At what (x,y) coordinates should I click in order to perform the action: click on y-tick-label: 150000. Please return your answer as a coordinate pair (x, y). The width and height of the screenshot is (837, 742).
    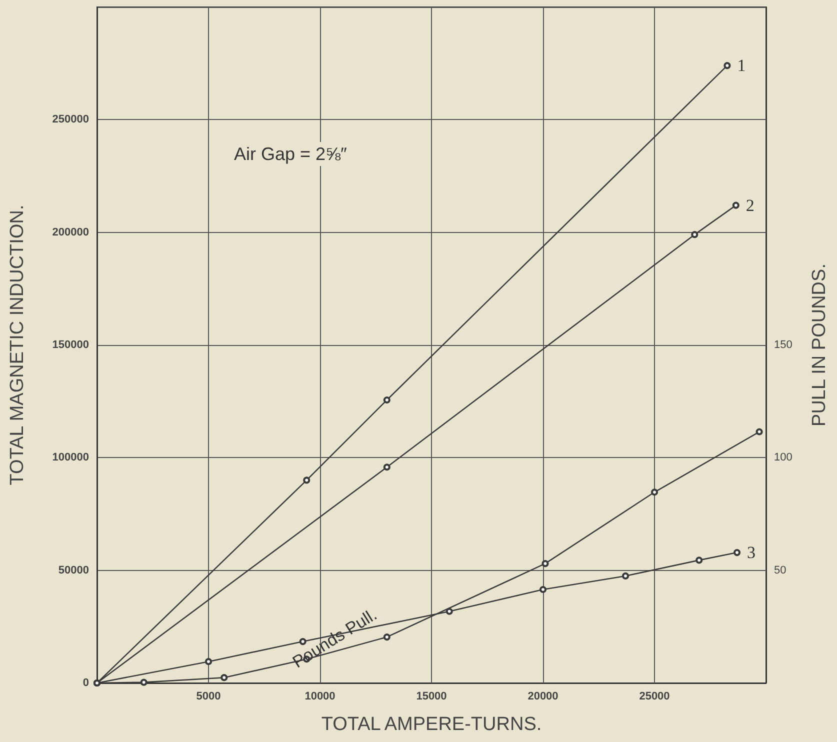
    Looking at the image, I should click on (70, 345).